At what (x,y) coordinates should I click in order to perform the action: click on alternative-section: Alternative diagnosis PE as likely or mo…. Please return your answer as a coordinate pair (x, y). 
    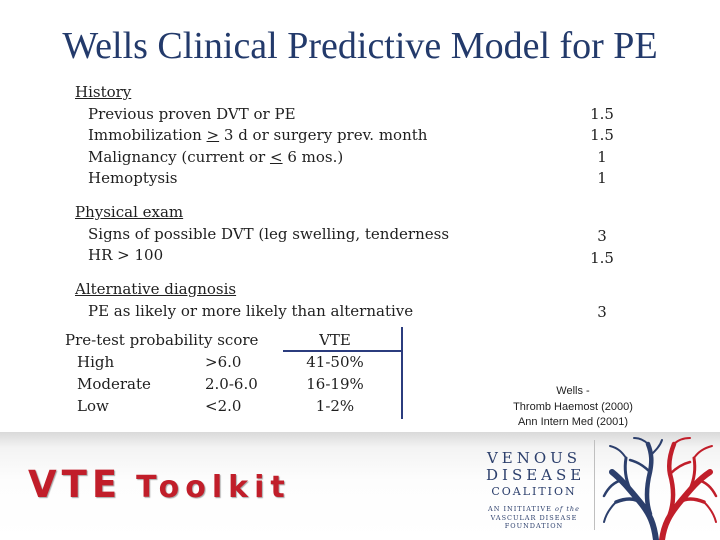
    Looking at the image, I should click on (244, 300).